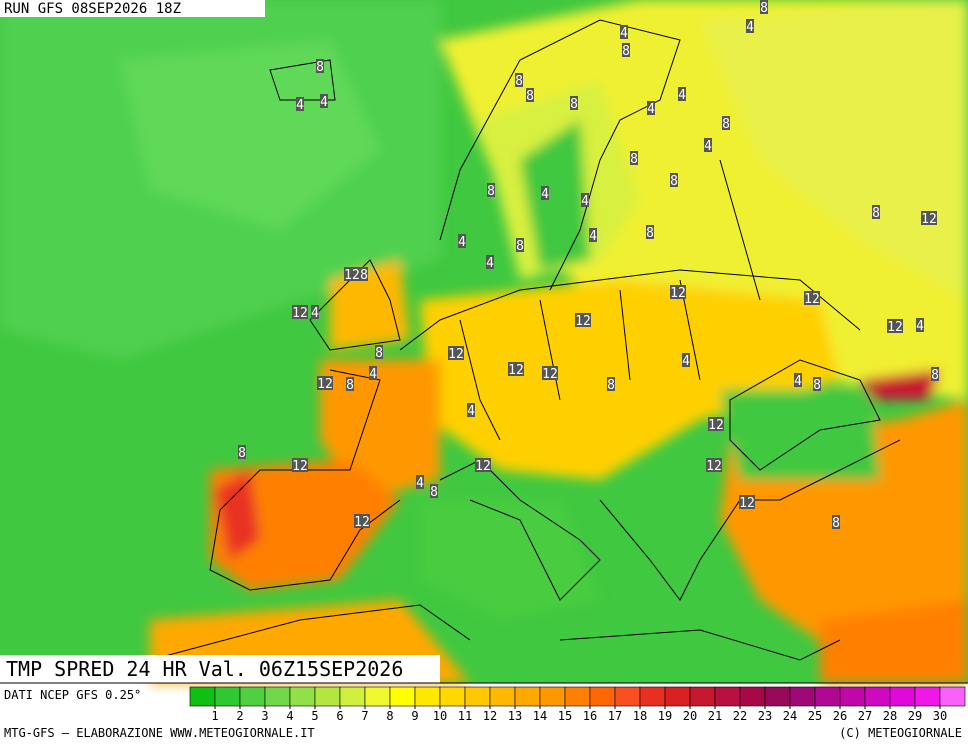 This screenshot has width=968, height=745. I want to click on colorbar-label: 17, so click(615, 716).